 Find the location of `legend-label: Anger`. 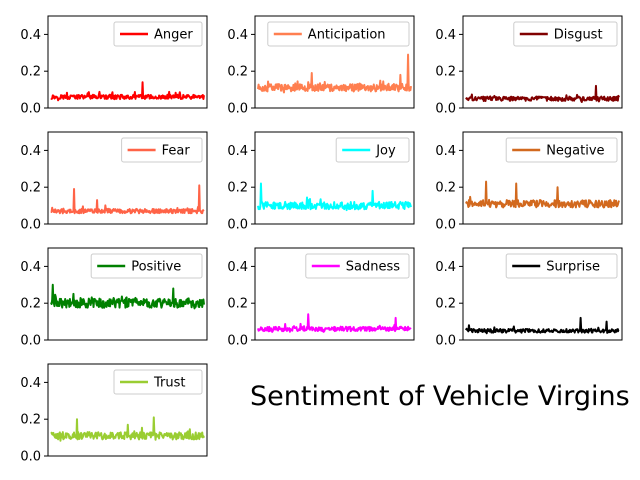

legend-label: Anger is located at coordinates (173, 35).